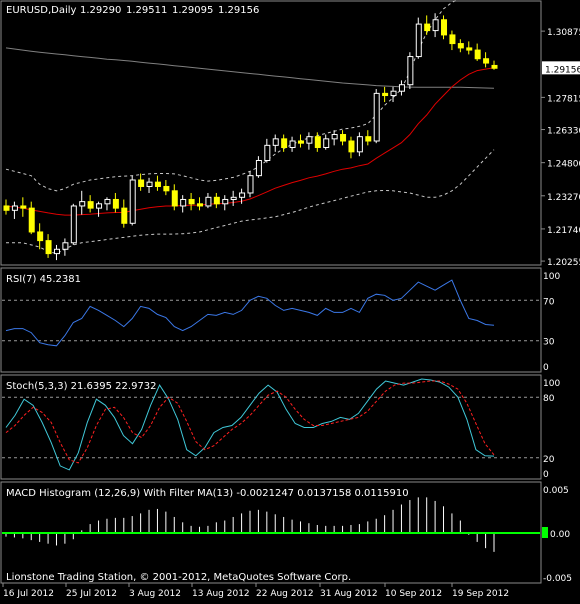  I want to click on zero-level-tag, so click(545, 532).